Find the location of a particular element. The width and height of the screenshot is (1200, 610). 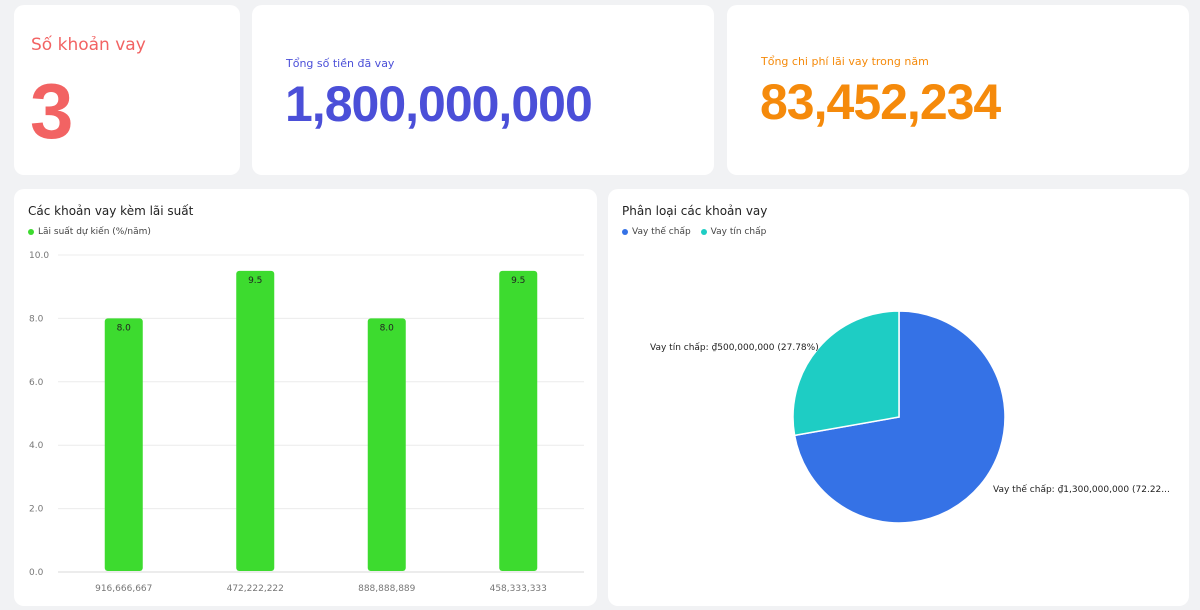

y-tick-label: 6.0 is located at coordinates (36, 383).